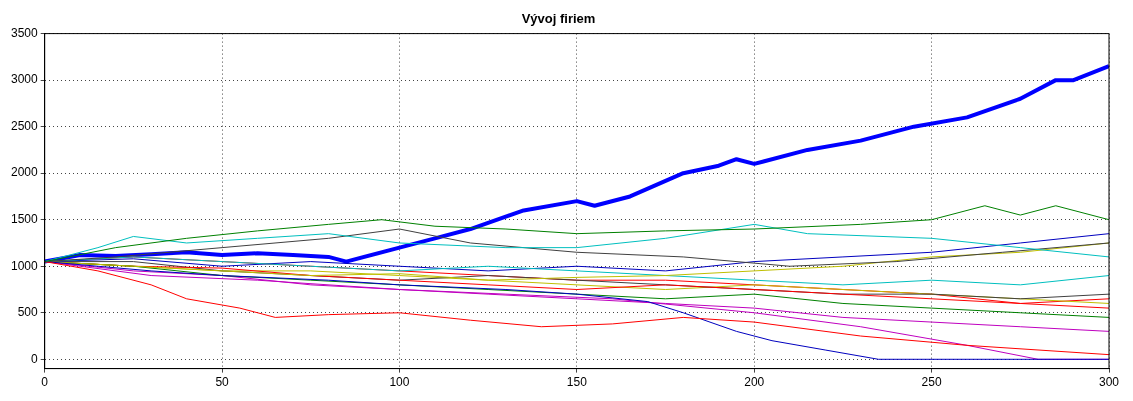 Image resolution: width=1133 pixels, height=401 pixels. What do you see at coordinates (754, 382) in the screenshot?
I see `x-tick-label: 200` at bounding box center [754, 382].